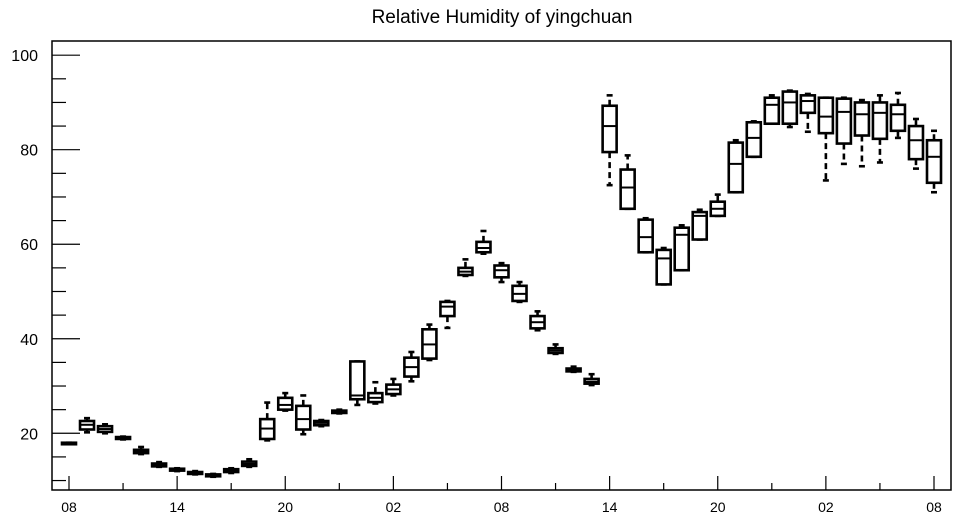 The image size is (957, 520). Describe the element at coordinates (29, 340) in the screenshot. I see `y-tick-label: 40` at that location.